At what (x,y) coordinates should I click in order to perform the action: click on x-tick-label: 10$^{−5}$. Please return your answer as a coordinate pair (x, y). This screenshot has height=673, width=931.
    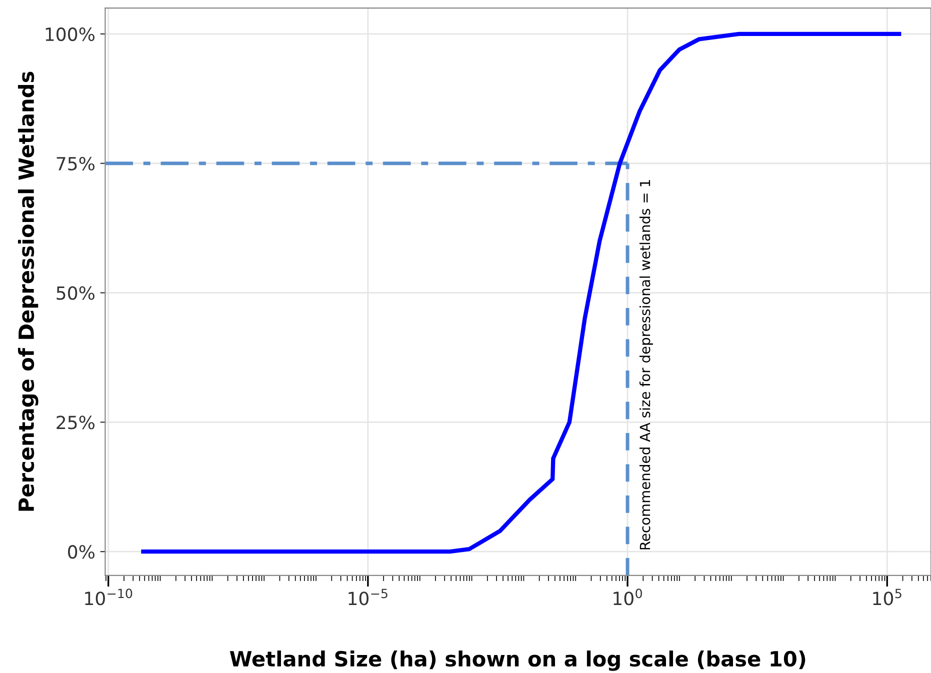
    Looking at the image, I should click on (368, 597).